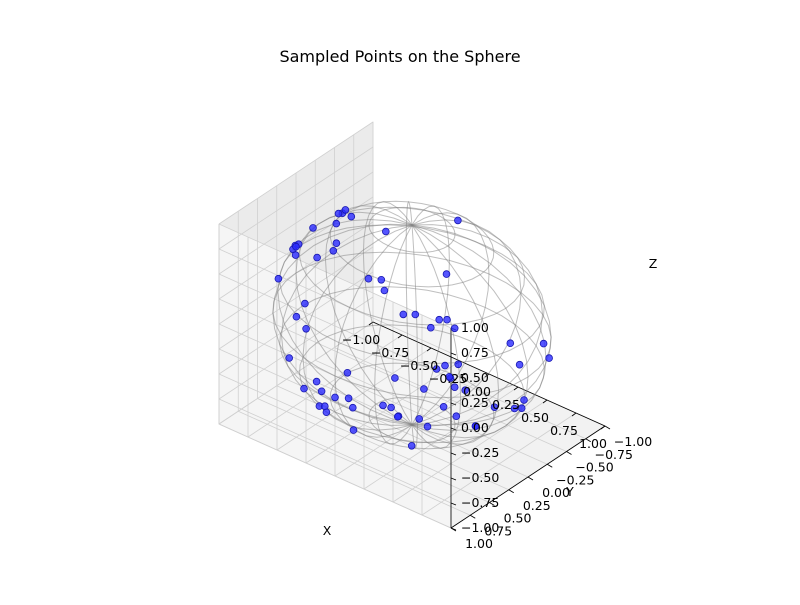  Describe the element at coordinates (480, 527) in the screenshot. I see `z-tick-label: −1.00` at that location.